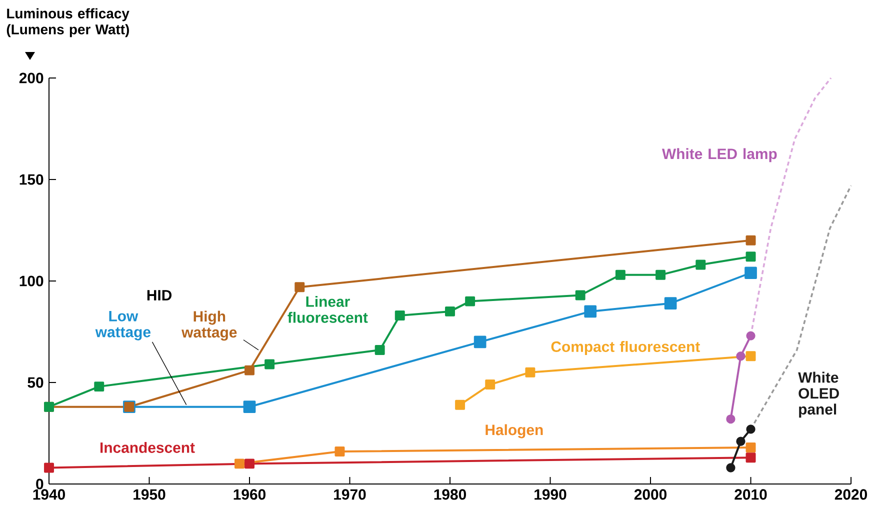 The image size is (871, 514). What do you see at coordinates (32, 179) in the screenshot?
I see `y-tick-label: 150` at bounding box center [32, 179].